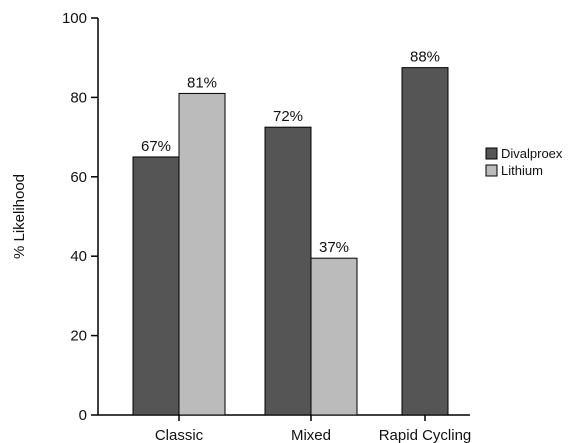 Image resolution: width=578 pixels, height=443 pixels. I want to click on x-category-label: Classic, so click(179, 435).